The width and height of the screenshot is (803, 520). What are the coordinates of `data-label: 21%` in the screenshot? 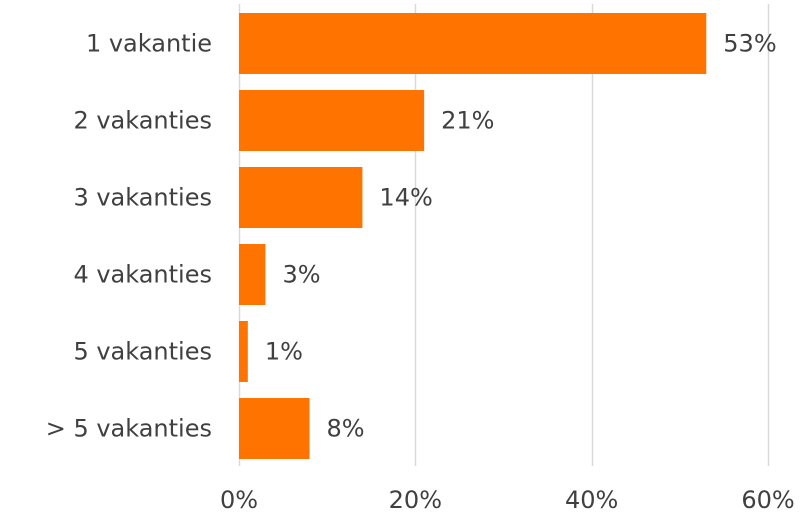 It's located at (467, 121).